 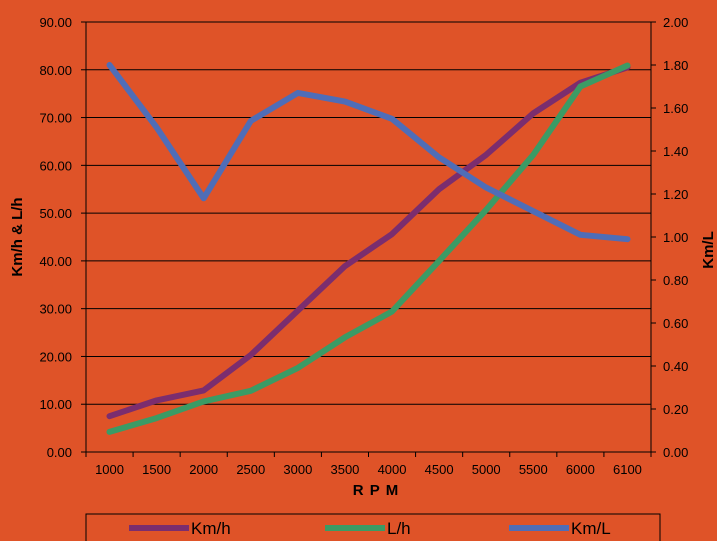 I want to click on x-tick-label: 4500, so click(x=439, y=469).